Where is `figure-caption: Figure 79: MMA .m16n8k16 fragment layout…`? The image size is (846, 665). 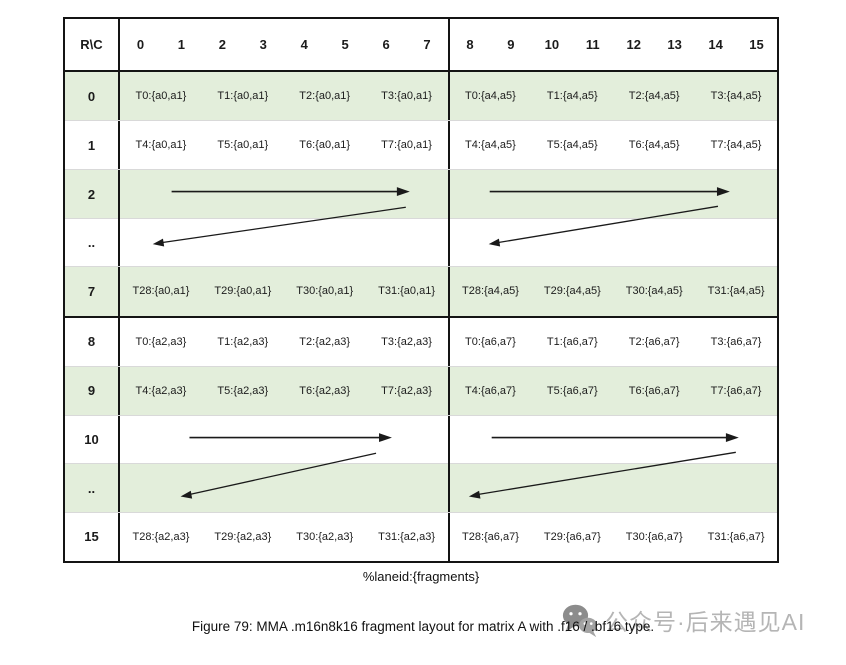 figure-caption: Figure 79: MMA .m16n8k16 fragment layout… is located at coordinates (423, 626).